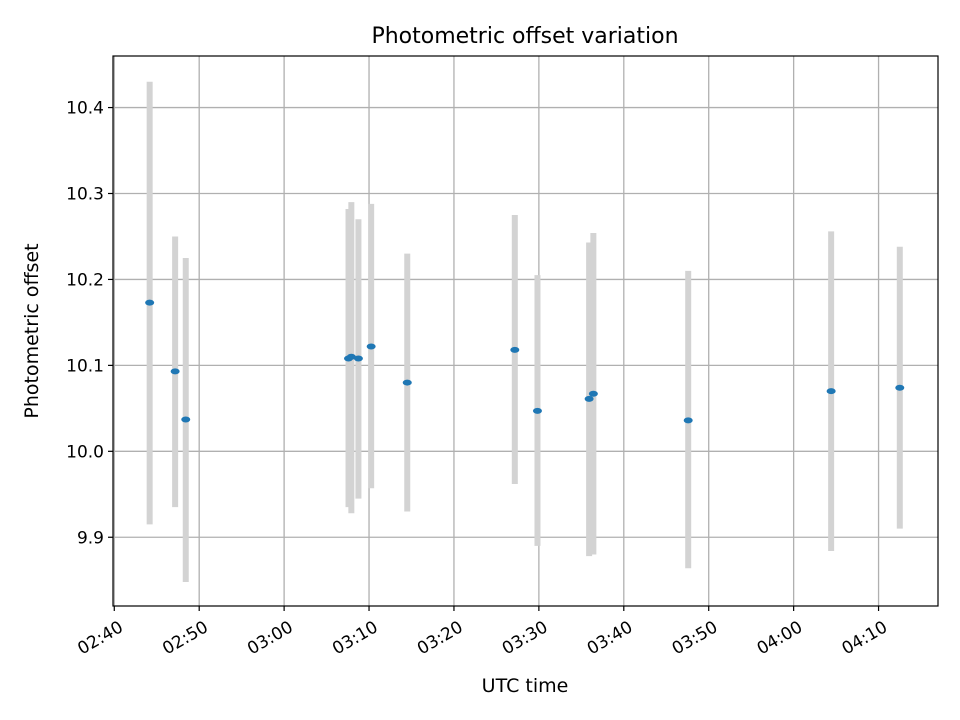  What do you see at coordinates (89, 323) in the screenshot?
I see `y-ticks: 9.9 10.0 10.1 10.2 10.3 10.4` at bounding box center [89, 323].